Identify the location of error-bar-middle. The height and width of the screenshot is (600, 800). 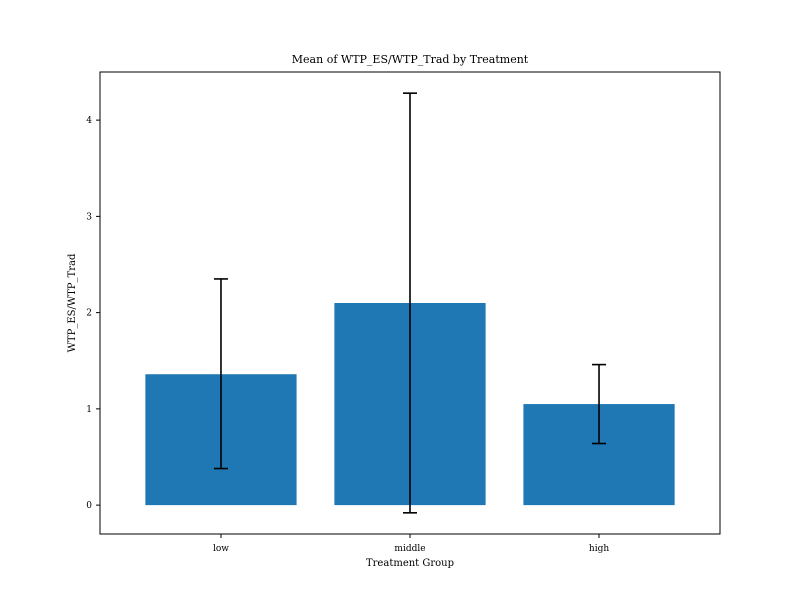
(410, 303).